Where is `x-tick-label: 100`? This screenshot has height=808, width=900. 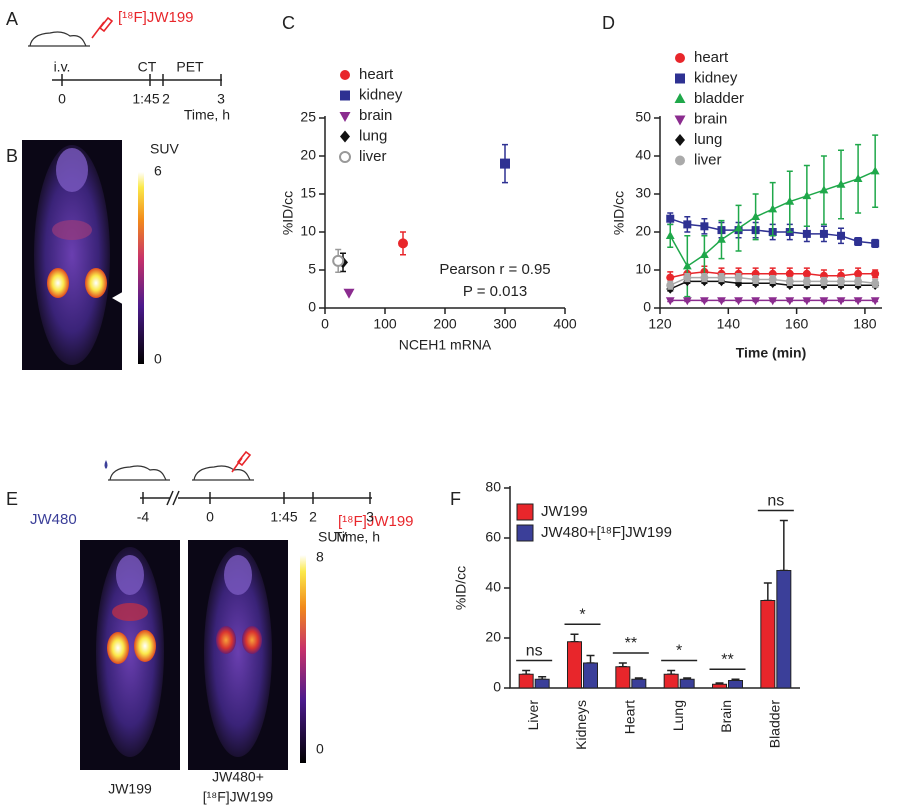
x-tick-label: 100 is located at coordinates (385, 324).